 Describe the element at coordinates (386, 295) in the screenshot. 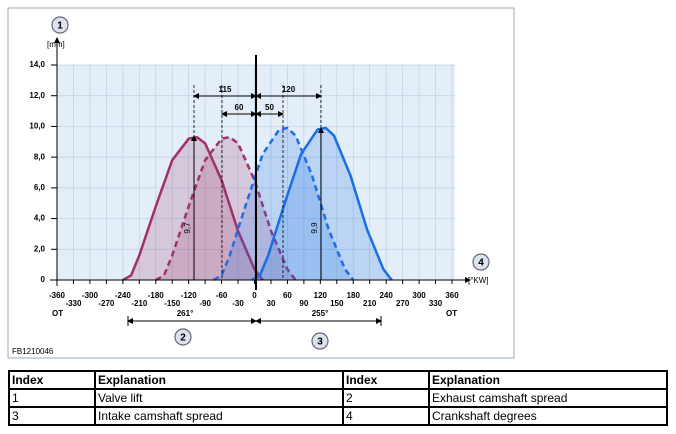

I see `x-tick-label: 240` at that location.